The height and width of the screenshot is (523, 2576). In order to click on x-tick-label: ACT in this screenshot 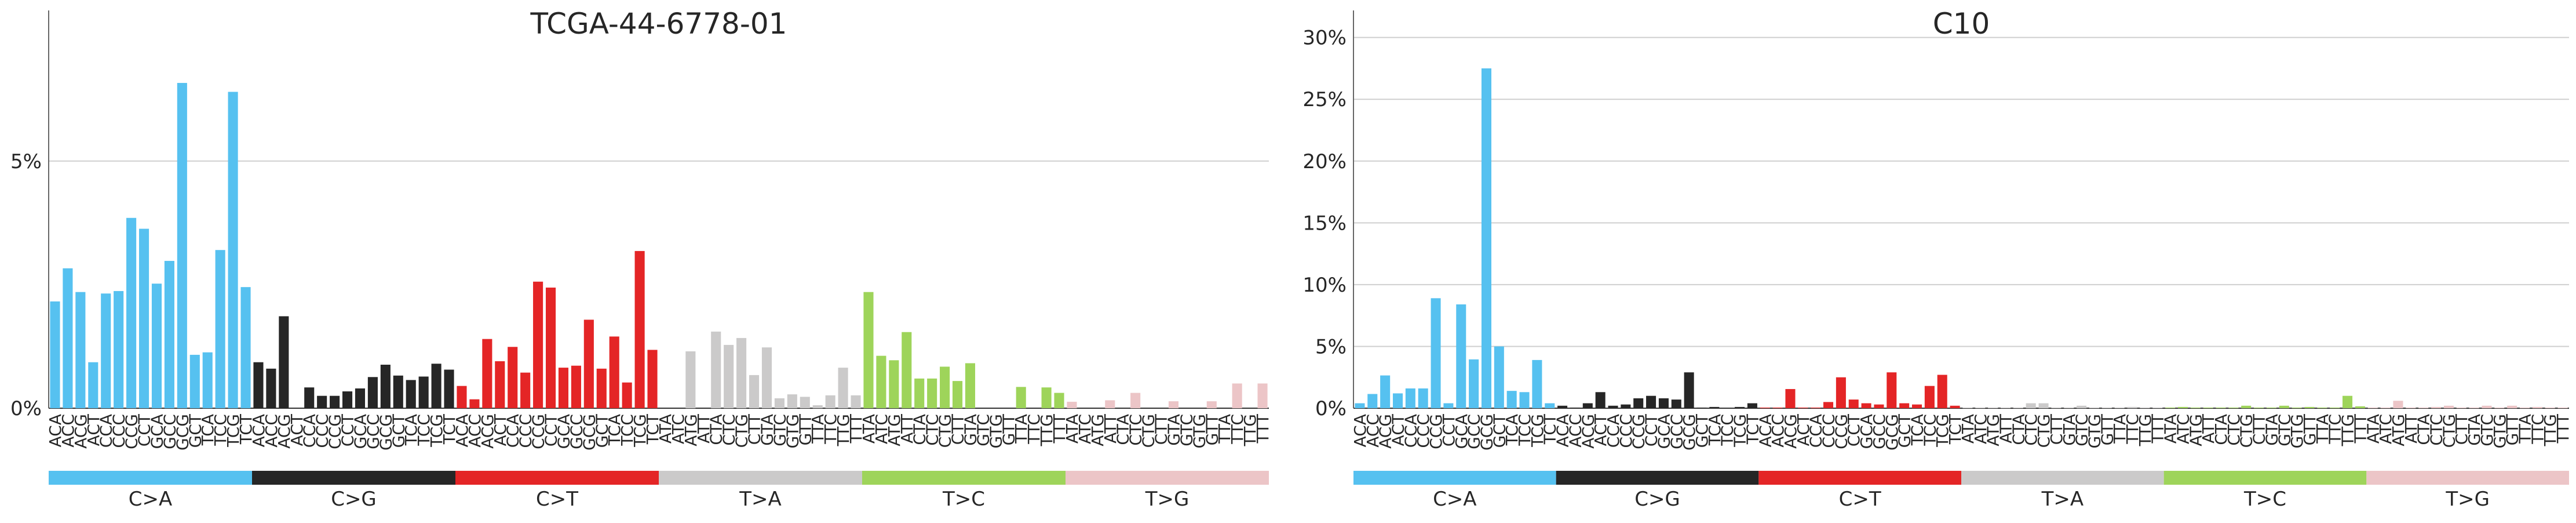, I will do `click(500, 429)`.